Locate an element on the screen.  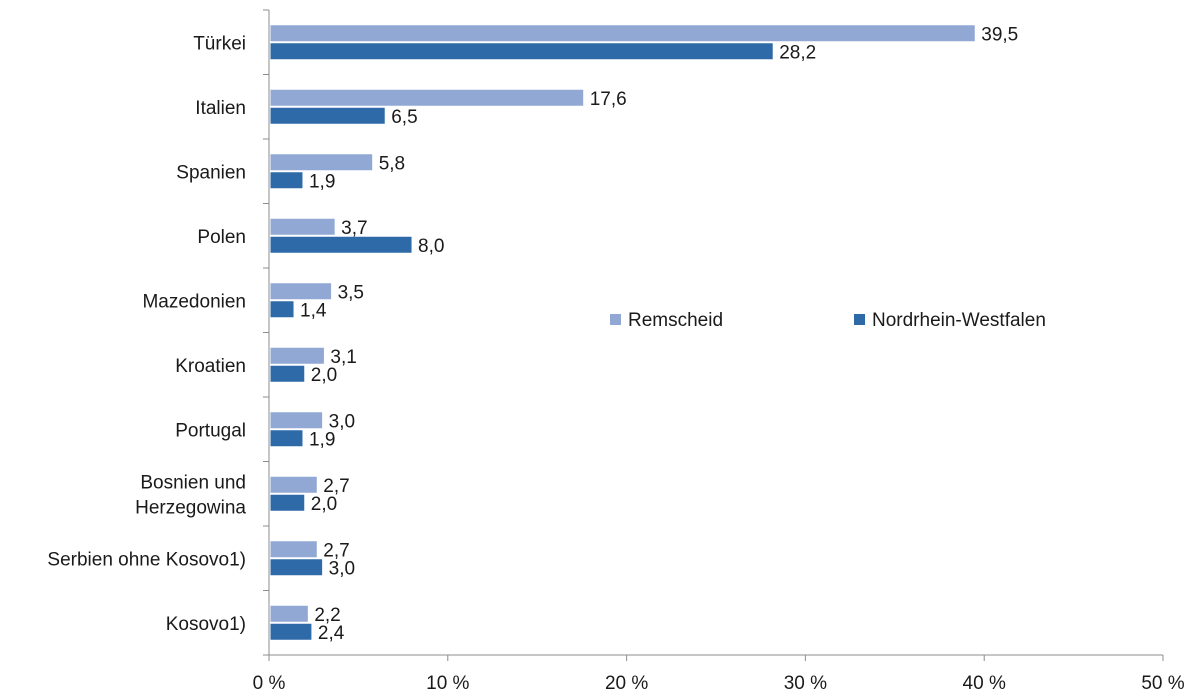
category-label: Kroatien is located at coordinates (210, 366).